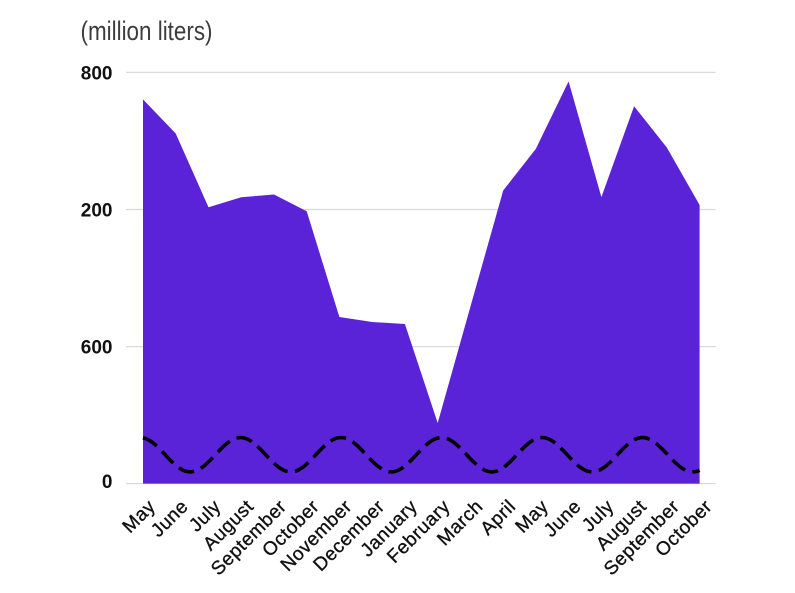 The height and width of the screenshot is (593, 795). I want to click on svg-text: 800, so click(97, 73).